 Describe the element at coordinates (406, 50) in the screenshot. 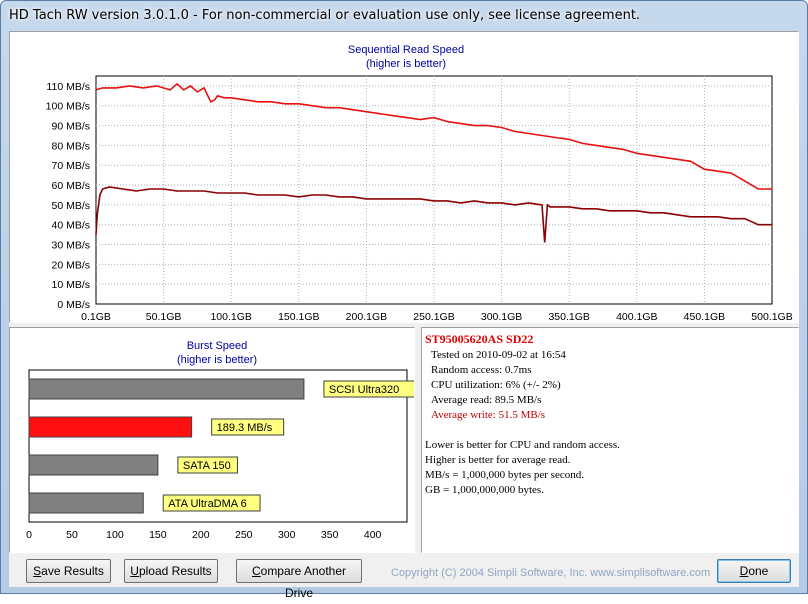

I see `sequential-chart-title: Sequential Read Speed` at that location.